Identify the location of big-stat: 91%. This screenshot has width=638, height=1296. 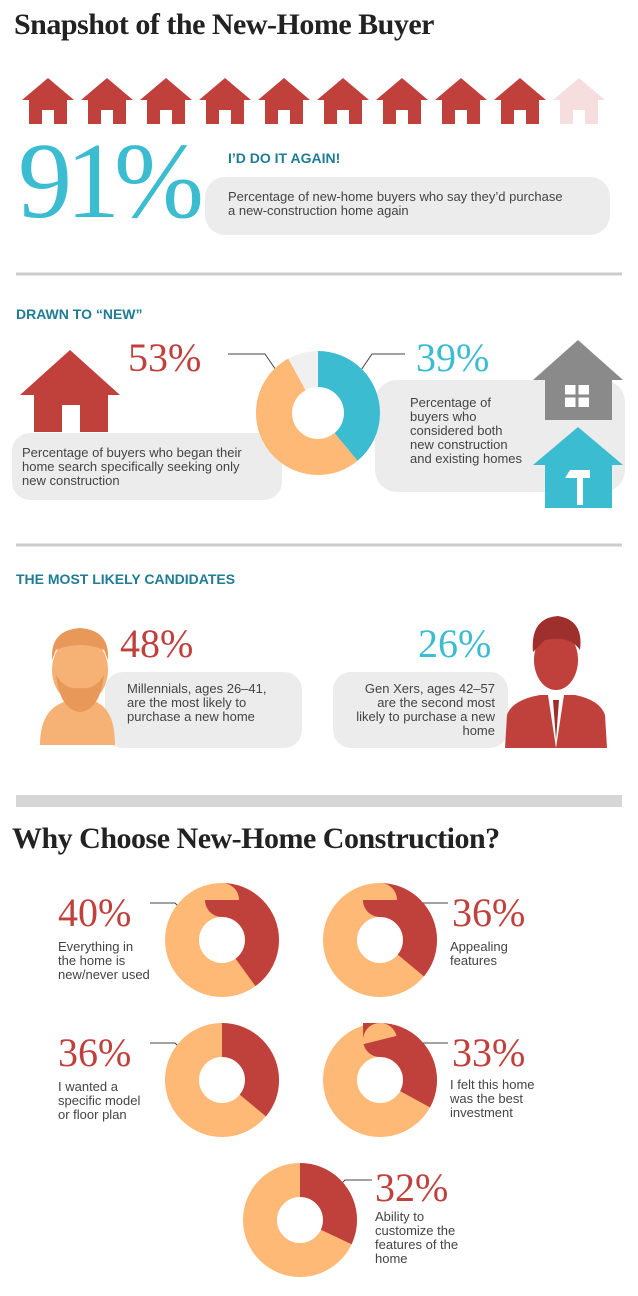
(111, 181).